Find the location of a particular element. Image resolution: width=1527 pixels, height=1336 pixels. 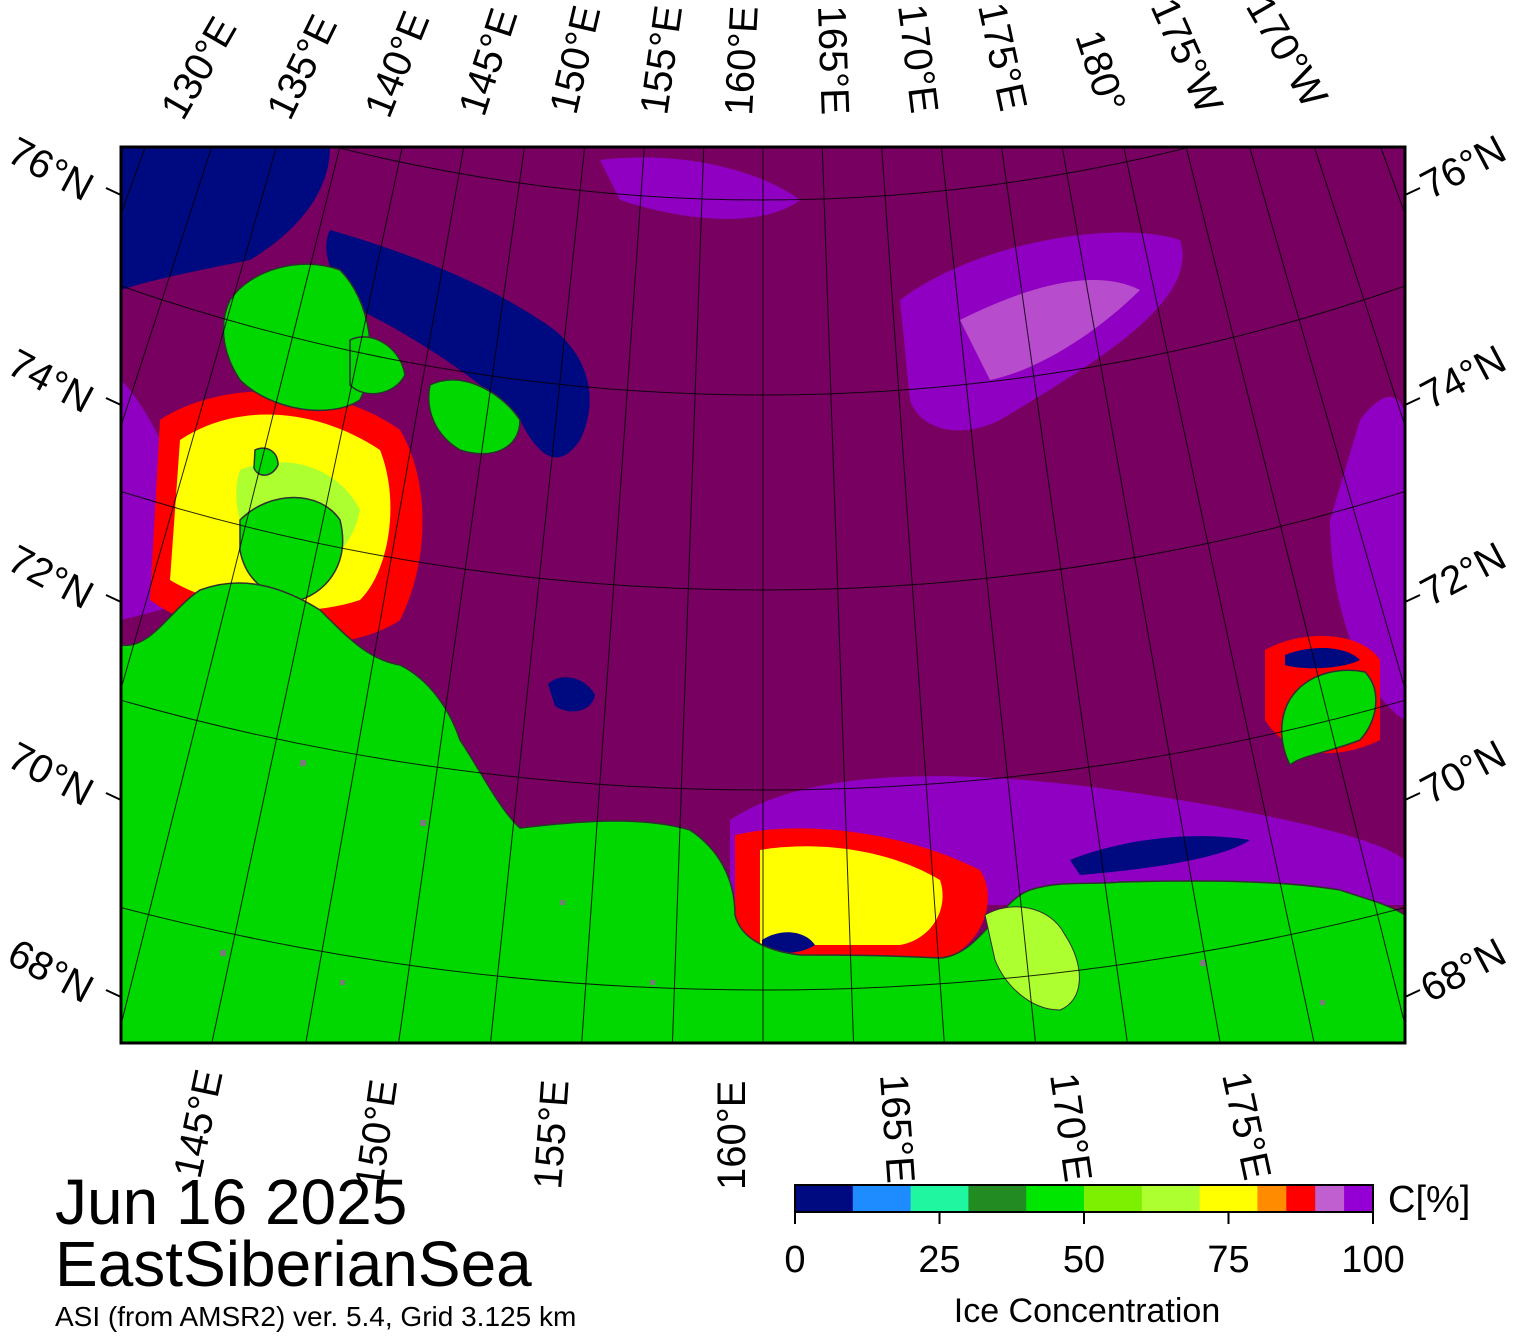

colorbar-tick-label: 75 is located at coordinates (1228, 1260).